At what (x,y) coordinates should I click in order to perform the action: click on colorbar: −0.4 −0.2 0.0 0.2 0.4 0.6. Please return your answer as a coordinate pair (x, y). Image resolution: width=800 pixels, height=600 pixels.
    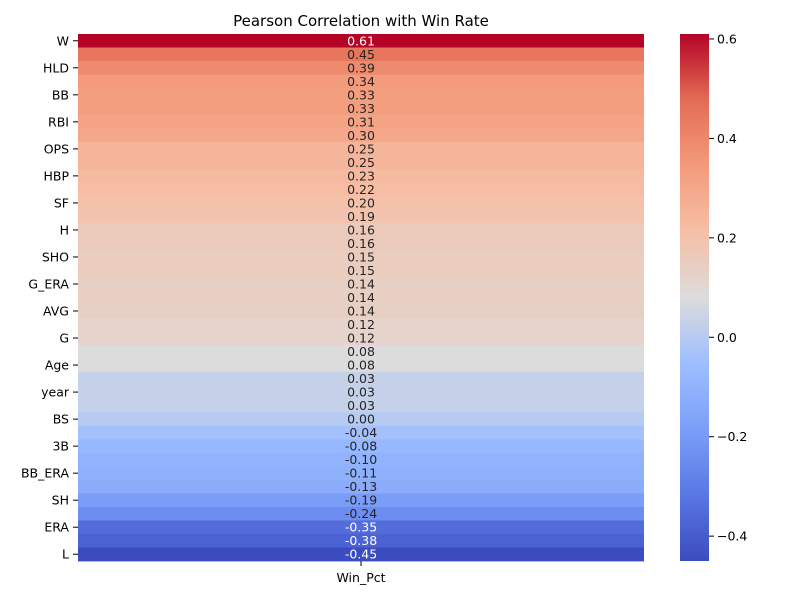
    Looking at the image, I should click on (713, 296).